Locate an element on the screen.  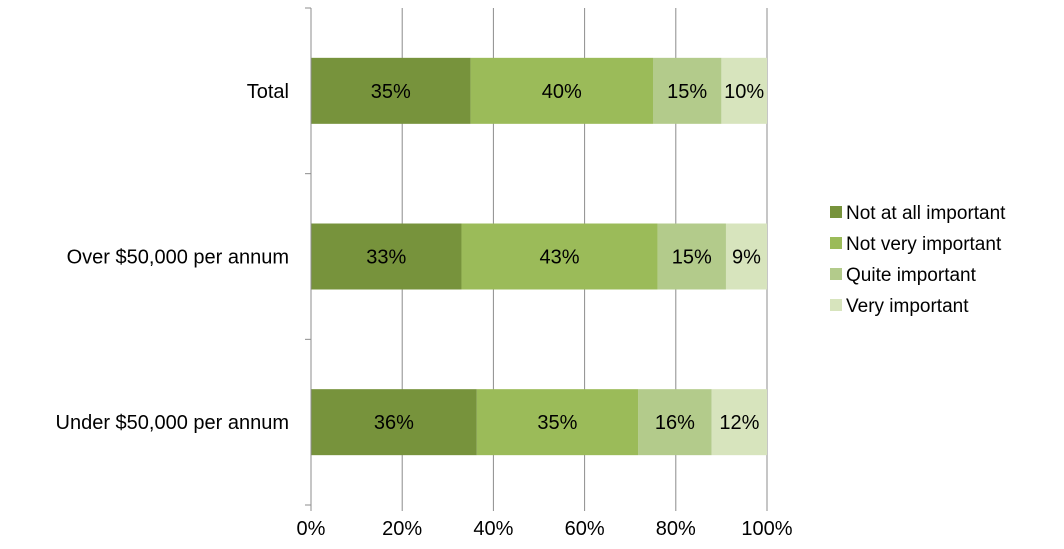
data-label: 16% is located at coordinates (675, 423).